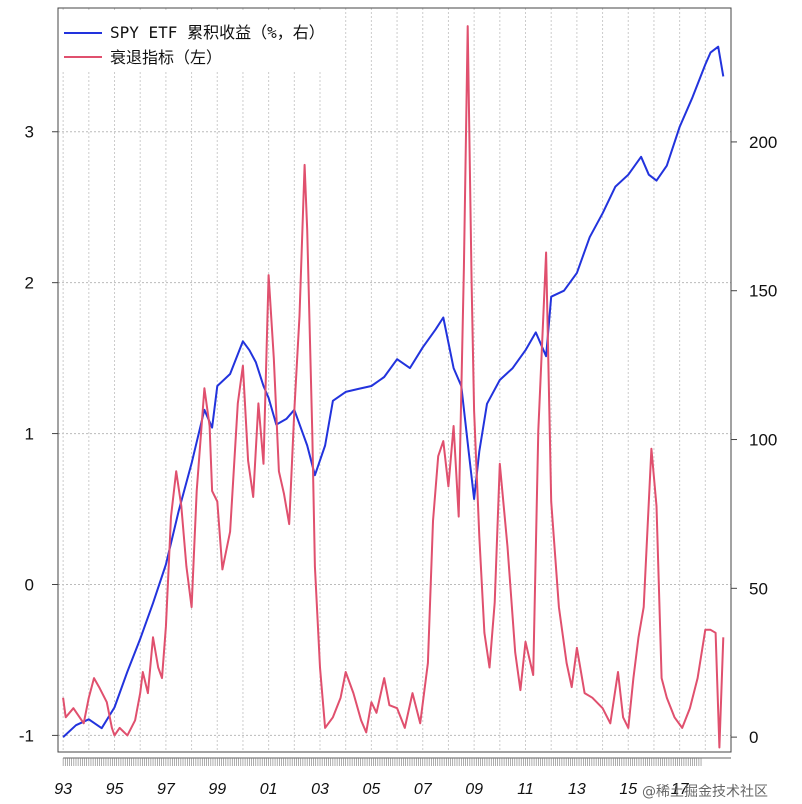  What do you see at coordinates (763, 291) in the screenshot?
I see `right-tick-label: 150` at bounding box center [763, 291].